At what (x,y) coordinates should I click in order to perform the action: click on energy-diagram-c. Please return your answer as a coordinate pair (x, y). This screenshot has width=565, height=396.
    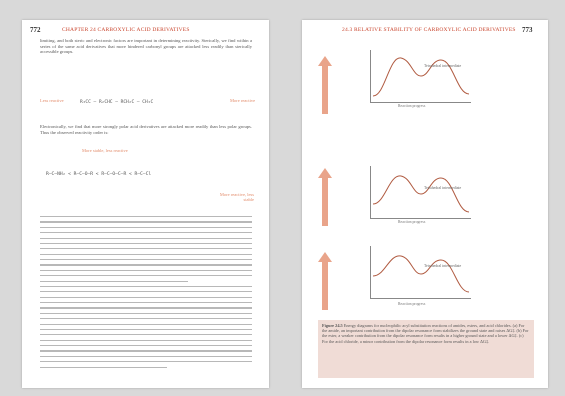
    Looking at the image, I should click on (420, 272).